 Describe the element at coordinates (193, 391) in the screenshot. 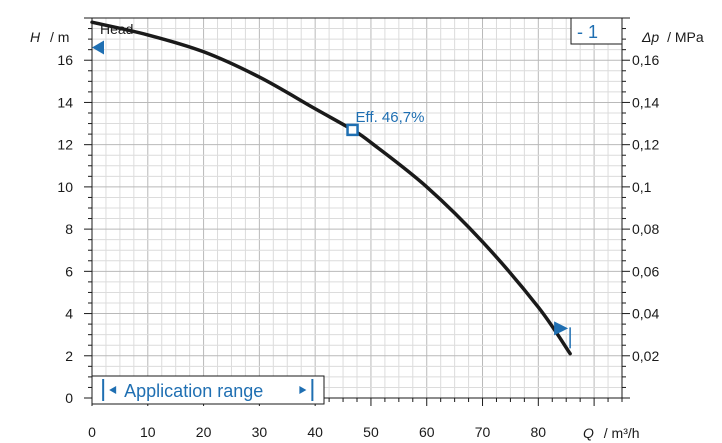

I see `application-range-label: Application range` at that location.